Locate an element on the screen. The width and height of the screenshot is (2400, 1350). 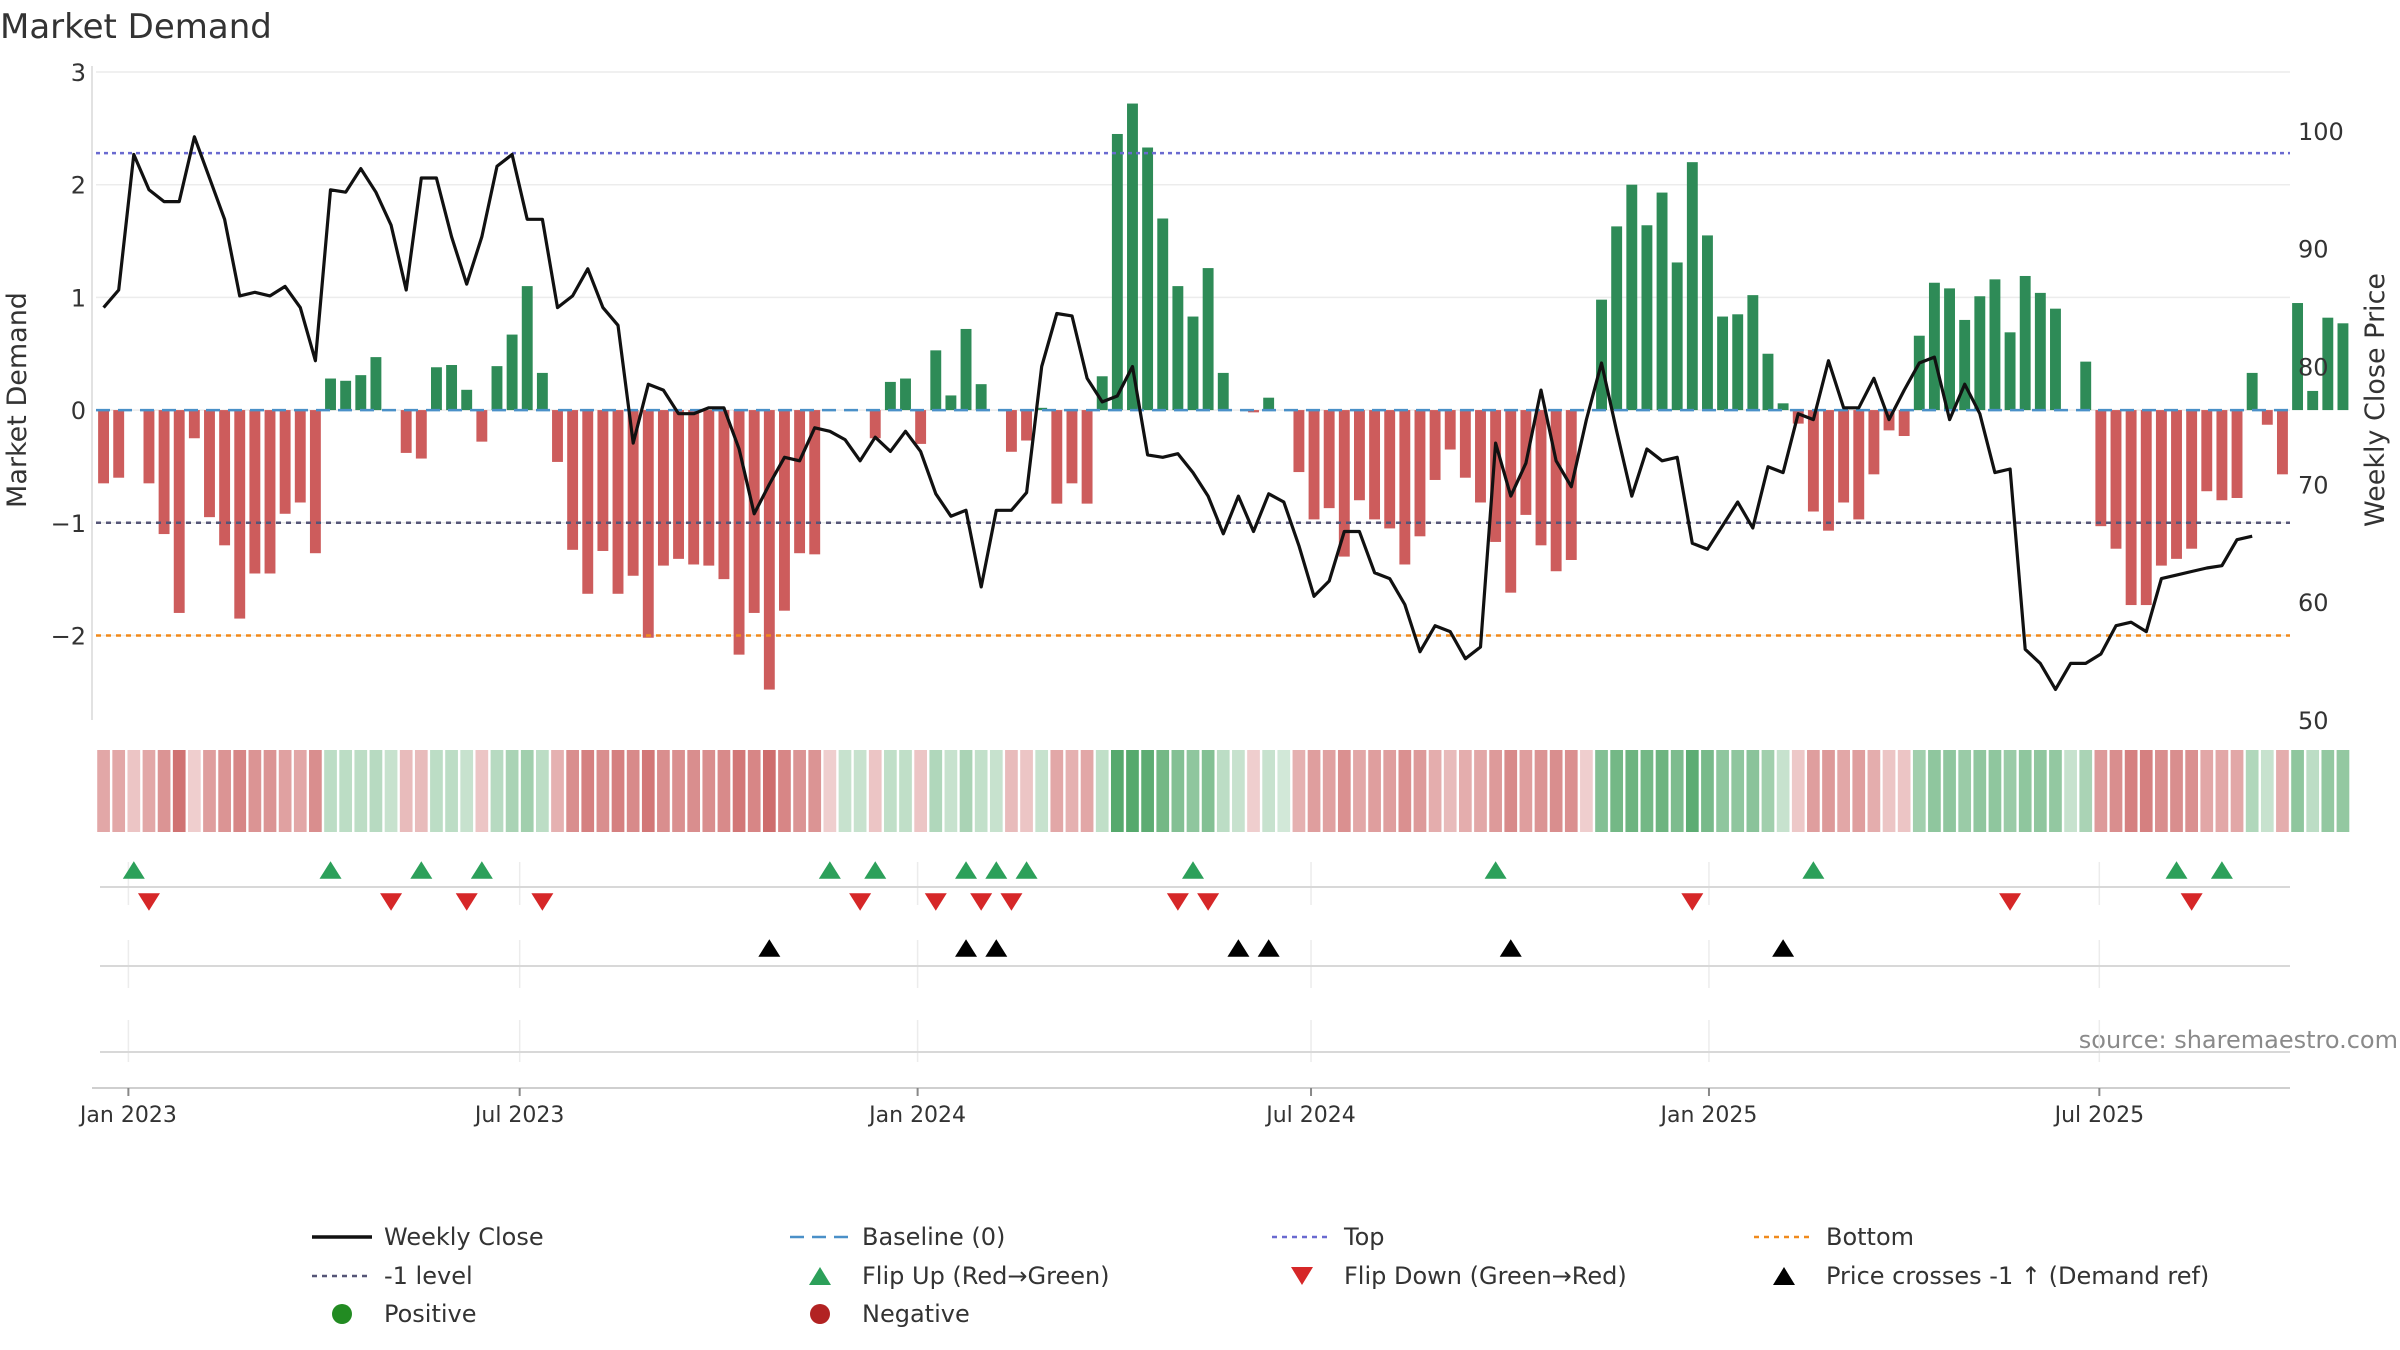
y-tick-right-label: 80 is located at coordinates (2313, 368).